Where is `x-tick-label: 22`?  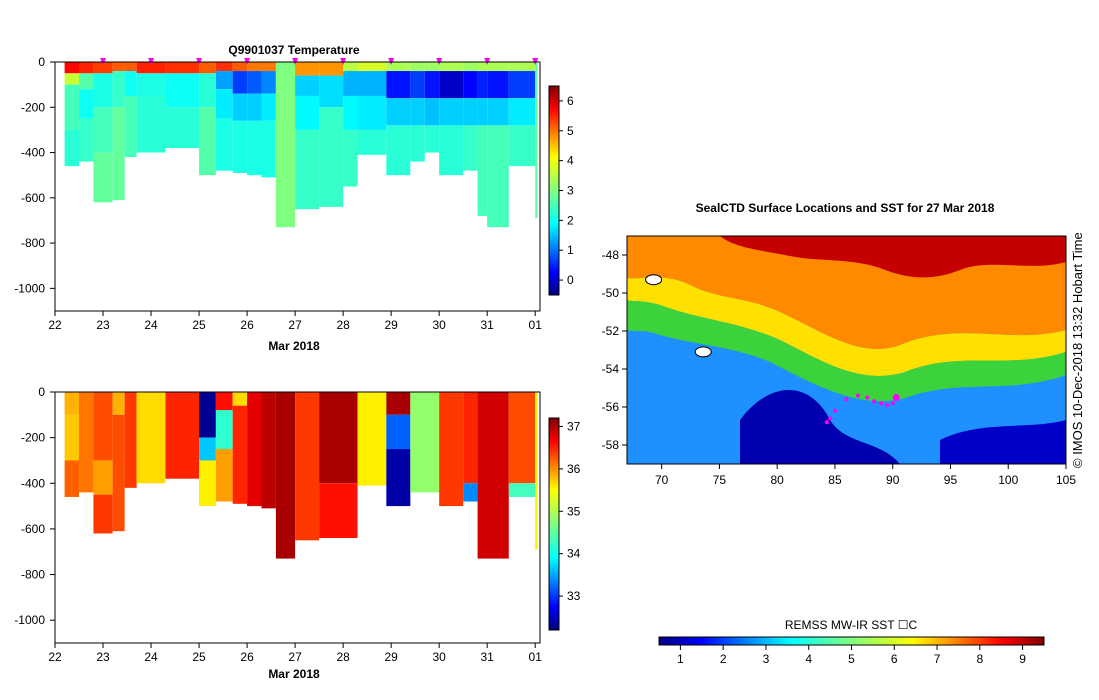 x-tick-label: 22 is located at coordinates (55, 325).